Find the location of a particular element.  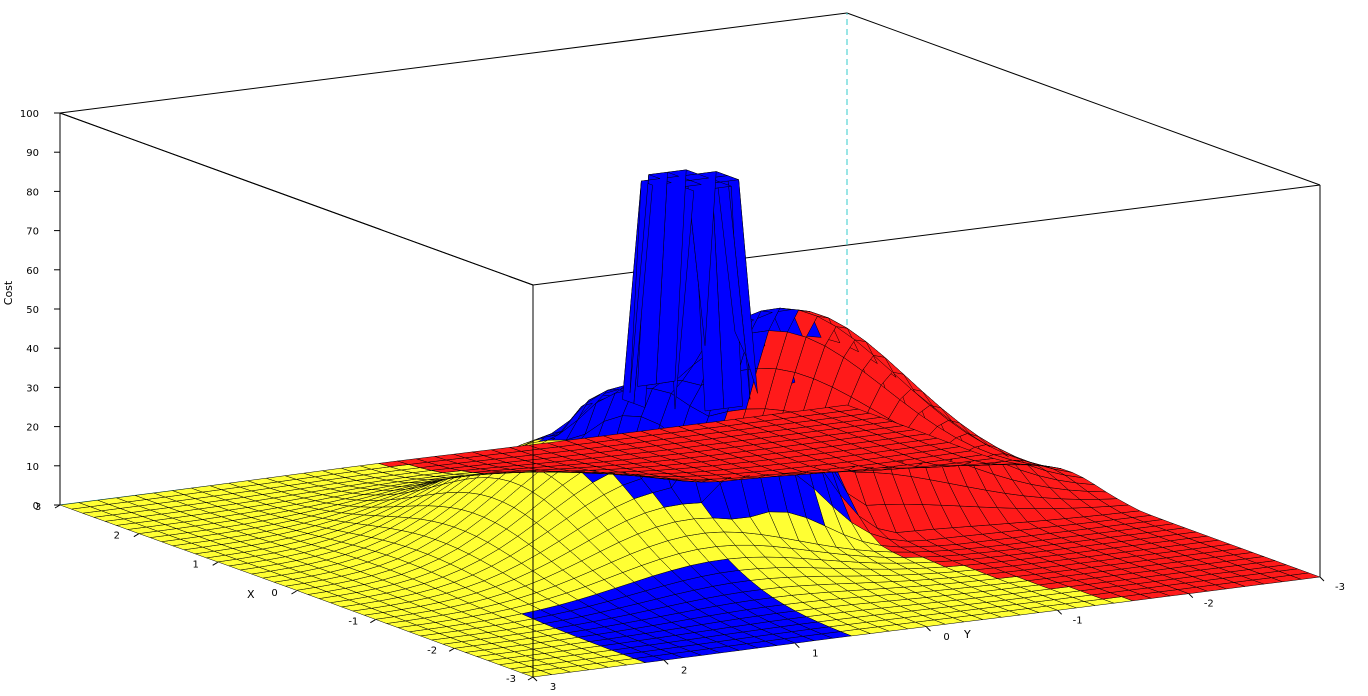

z-tick-label: 0 is located at coordinates (36, 506).